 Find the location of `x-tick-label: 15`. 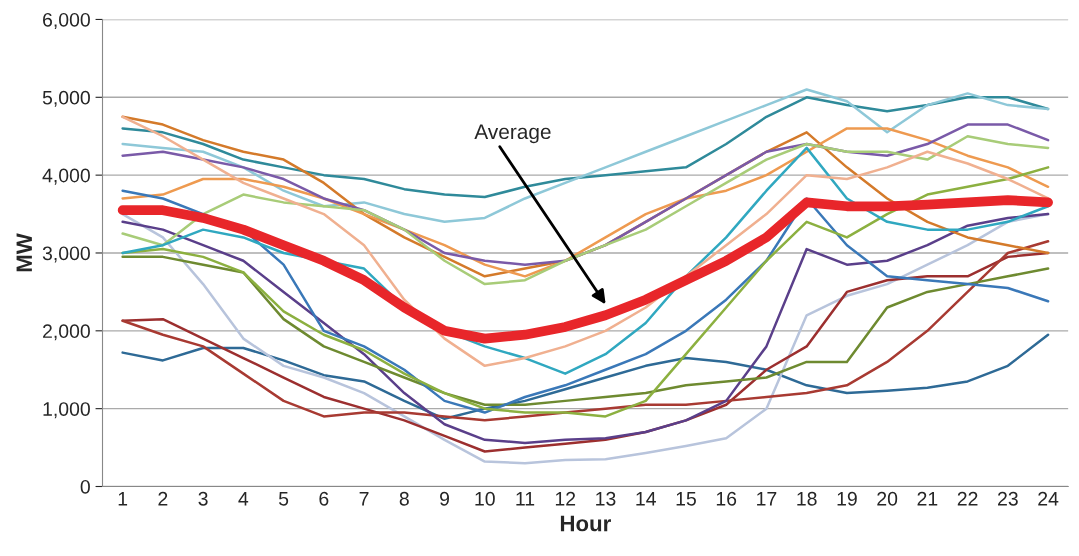

x-tick-label: 15 is located at coordinates (686, 499).